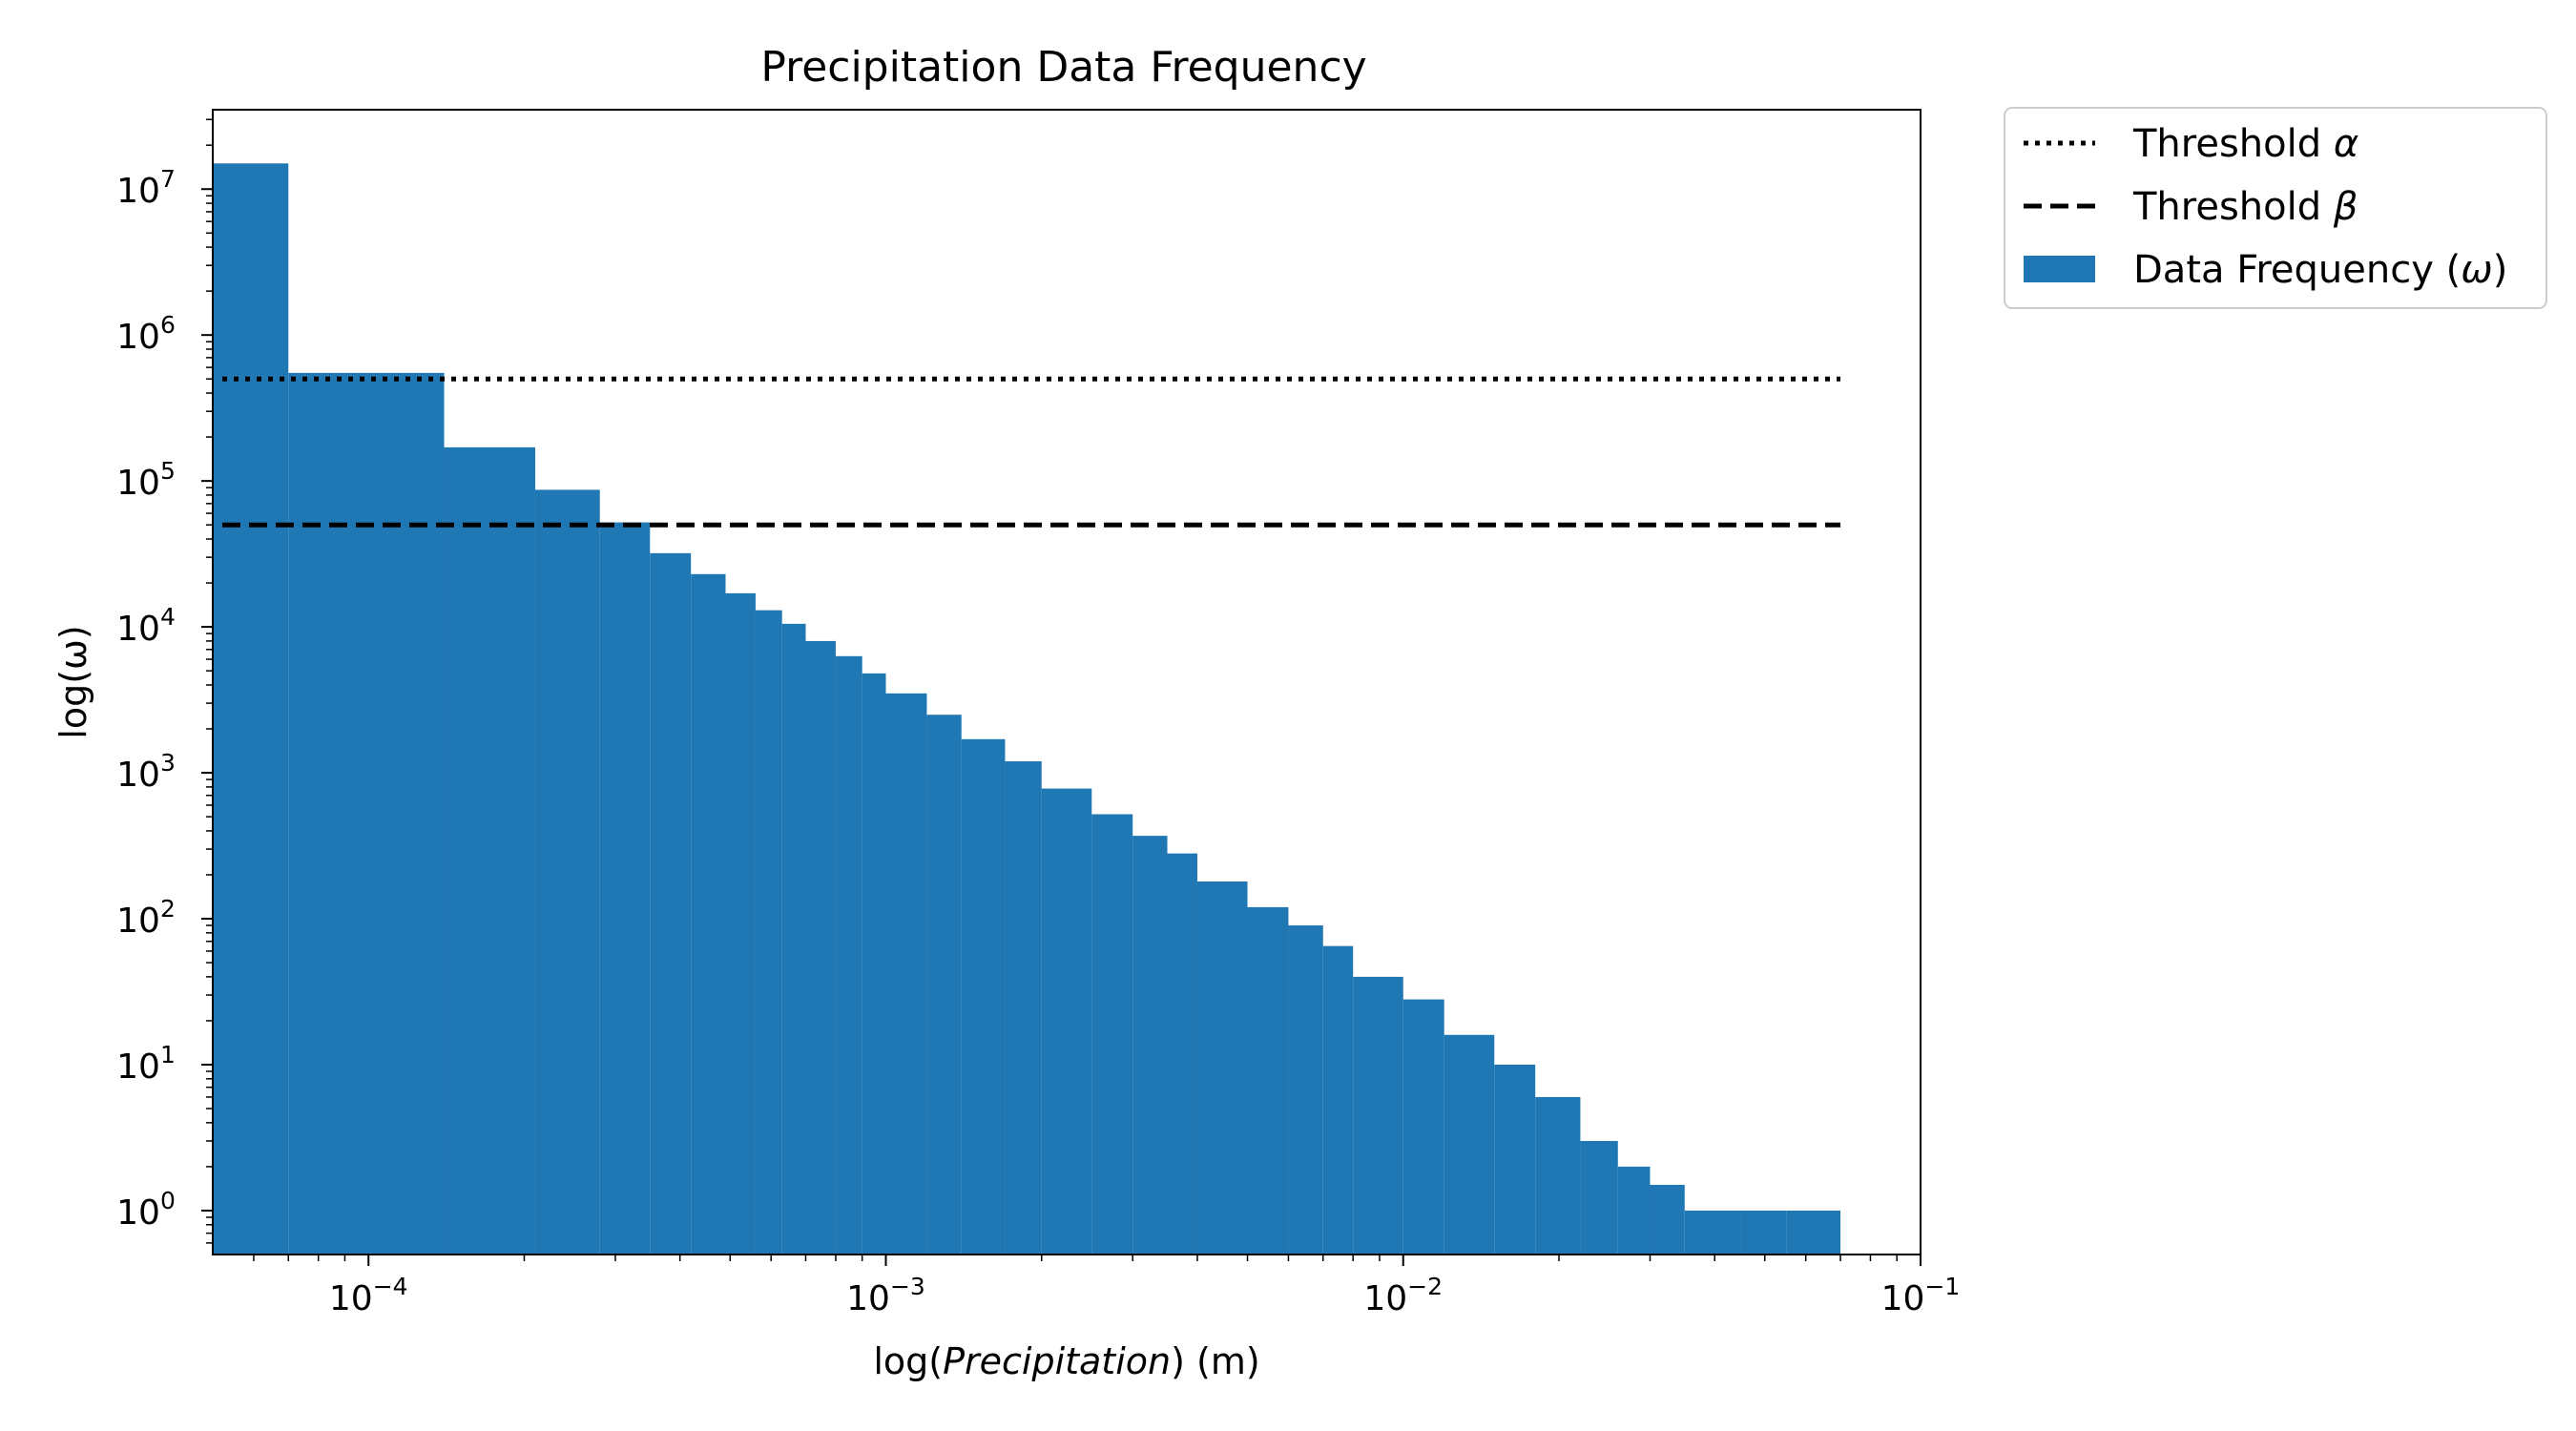 Image resolution: width=2576 pixels, height=1431 pixels. I want to click on y-tick-label-1: 10¹, so click(146, 1064).